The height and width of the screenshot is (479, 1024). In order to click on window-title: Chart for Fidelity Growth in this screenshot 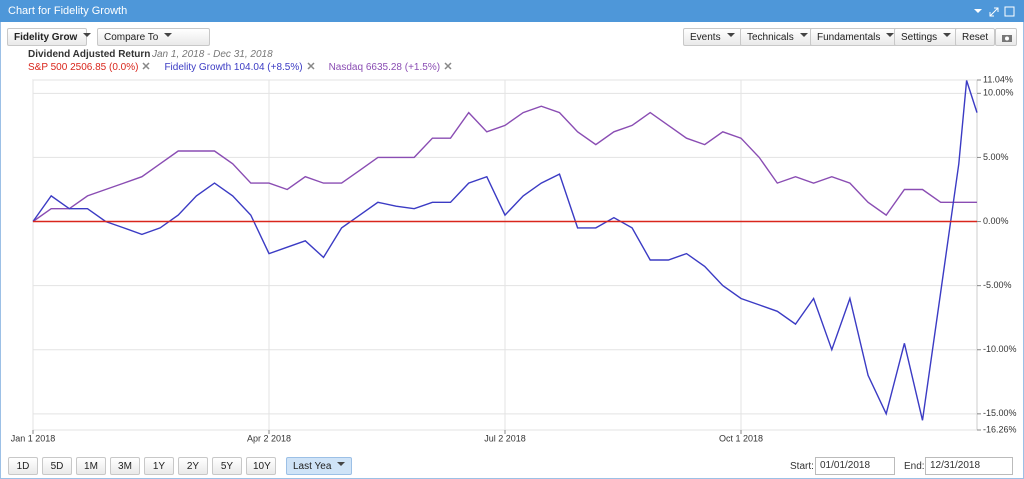, I will do `click(68, 11)`.